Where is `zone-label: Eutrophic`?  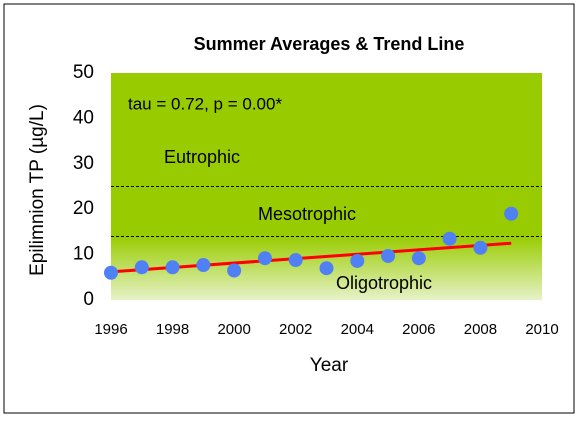
zone-label: Eutrophic is located at coordinates (202, 157).